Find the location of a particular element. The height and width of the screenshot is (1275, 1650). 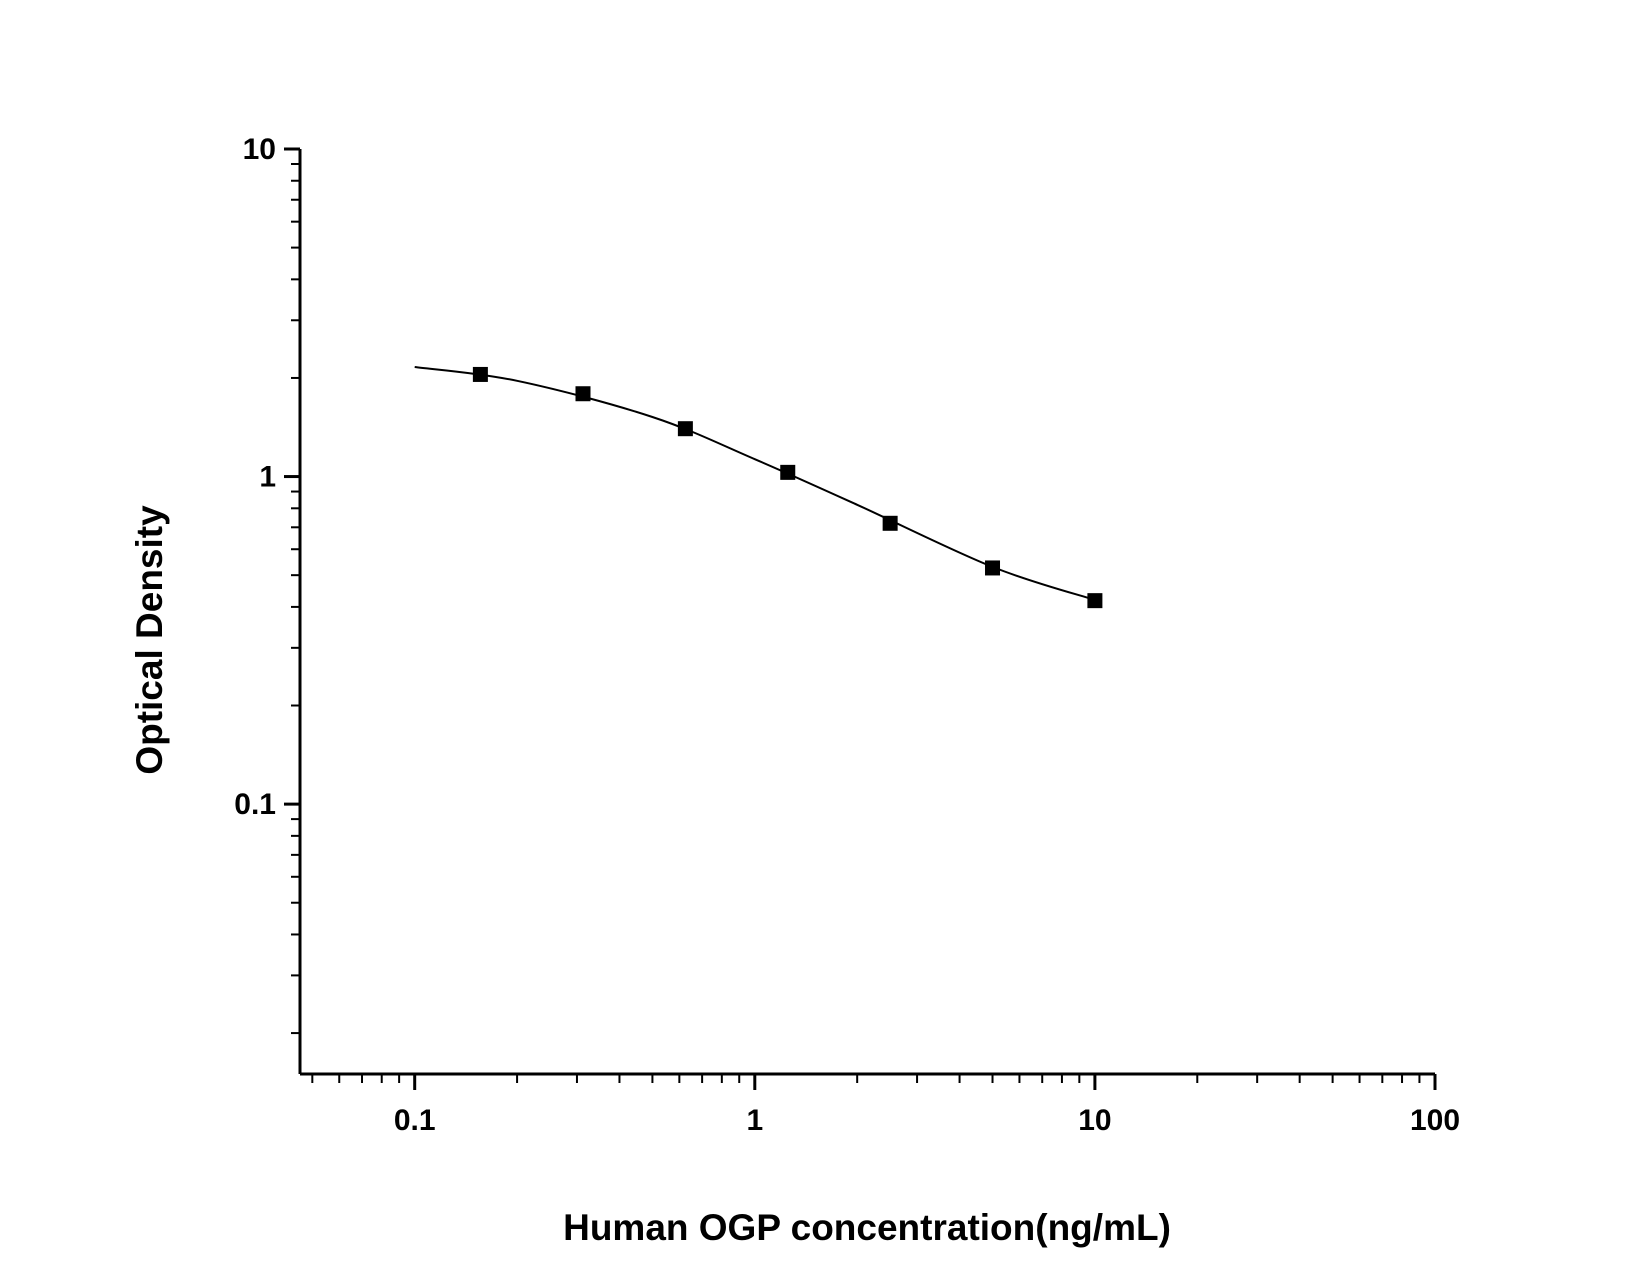

fit-curve is located at coordinates (755, 483).